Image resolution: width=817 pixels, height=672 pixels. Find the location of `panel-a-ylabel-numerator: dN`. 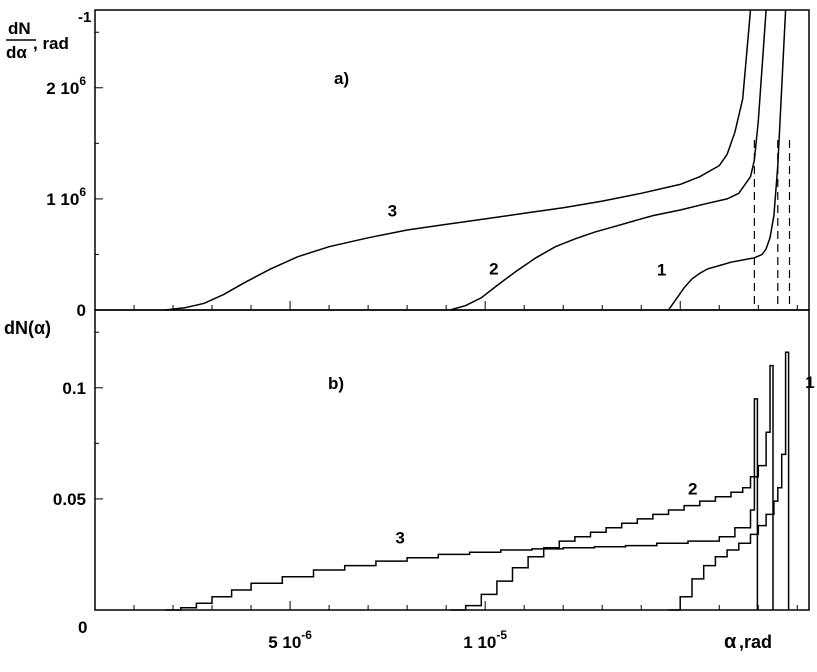

panel-a-ylabel-numerator: dN is located at coordinates (19, 28).